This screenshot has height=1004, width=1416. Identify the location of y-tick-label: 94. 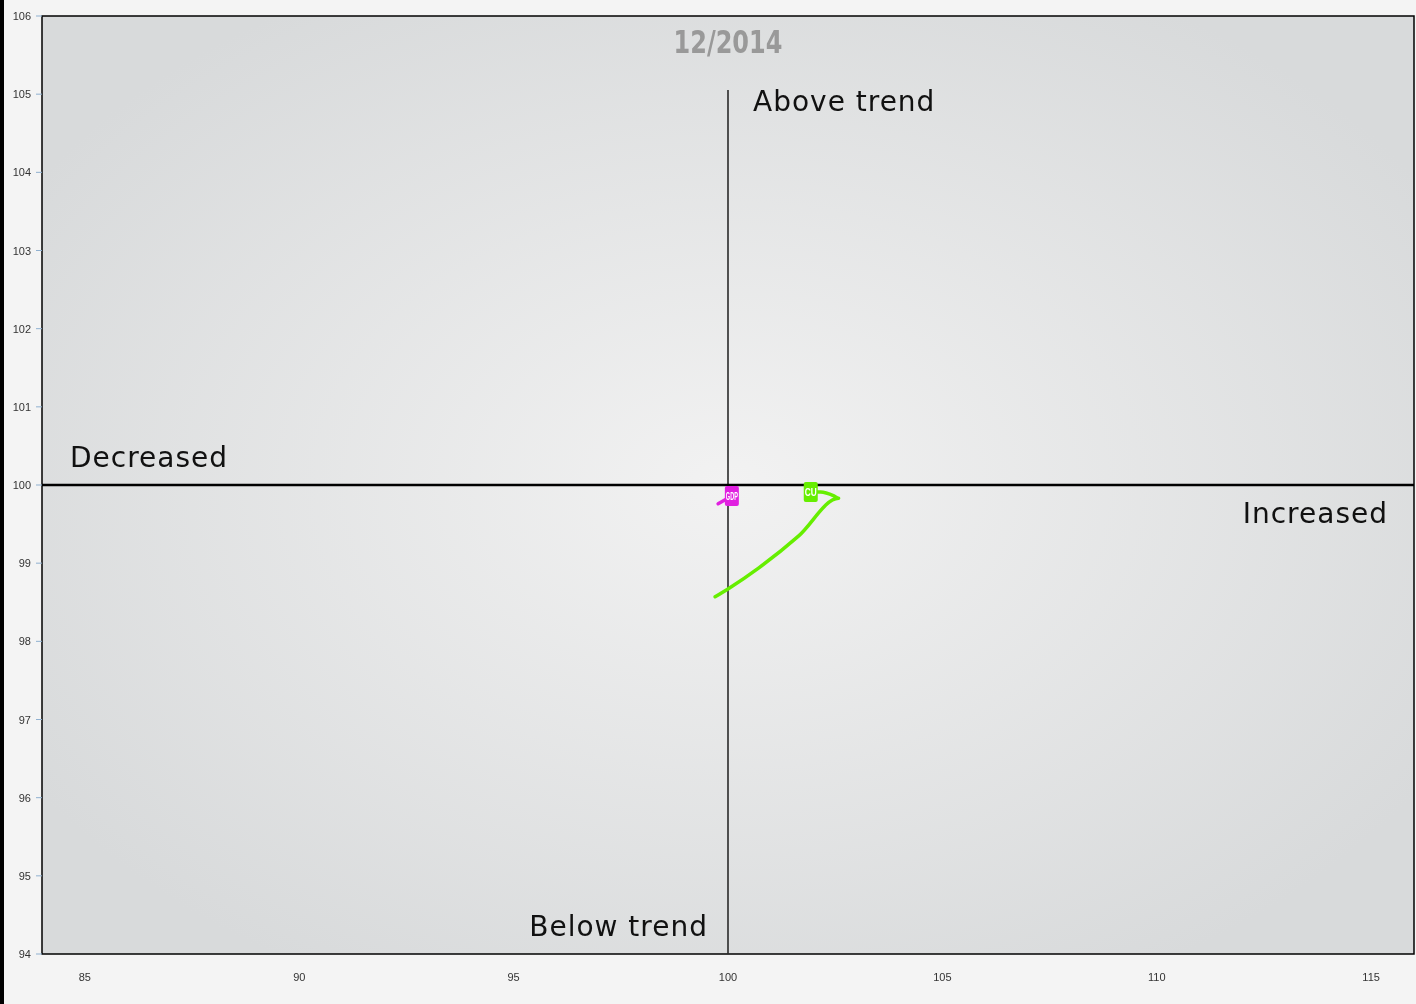
(24, 954).